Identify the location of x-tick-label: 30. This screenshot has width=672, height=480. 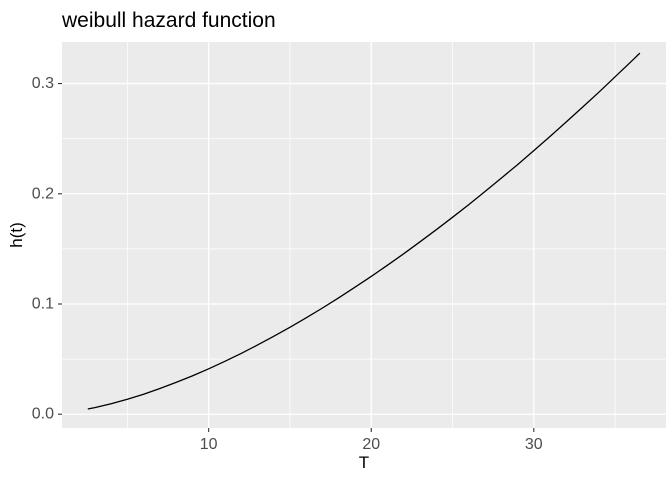
(534, 444).